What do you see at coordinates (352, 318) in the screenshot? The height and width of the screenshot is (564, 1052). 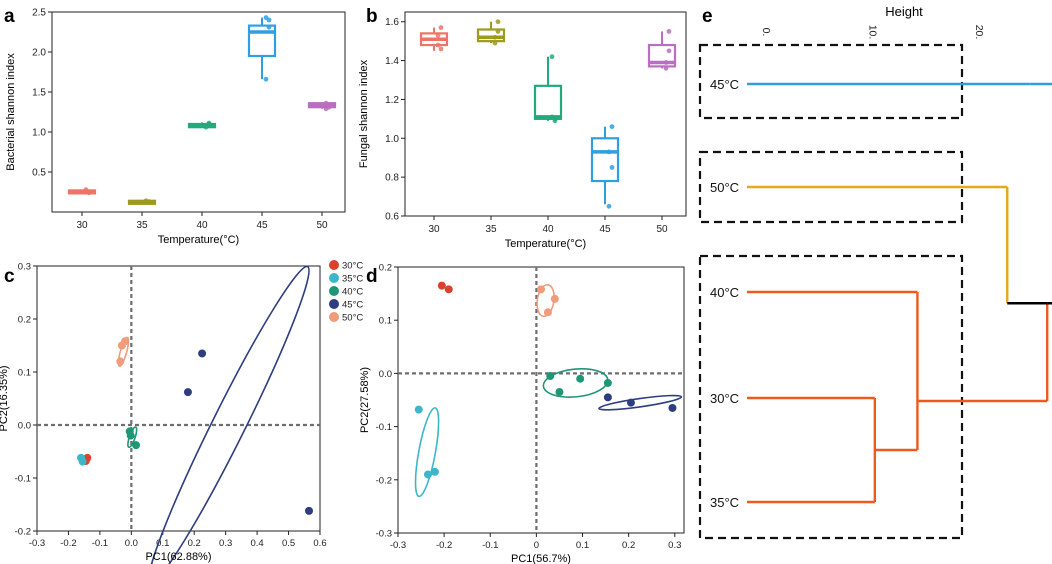 I see `legend-label: 50°C` at bounding box center [352, 318].